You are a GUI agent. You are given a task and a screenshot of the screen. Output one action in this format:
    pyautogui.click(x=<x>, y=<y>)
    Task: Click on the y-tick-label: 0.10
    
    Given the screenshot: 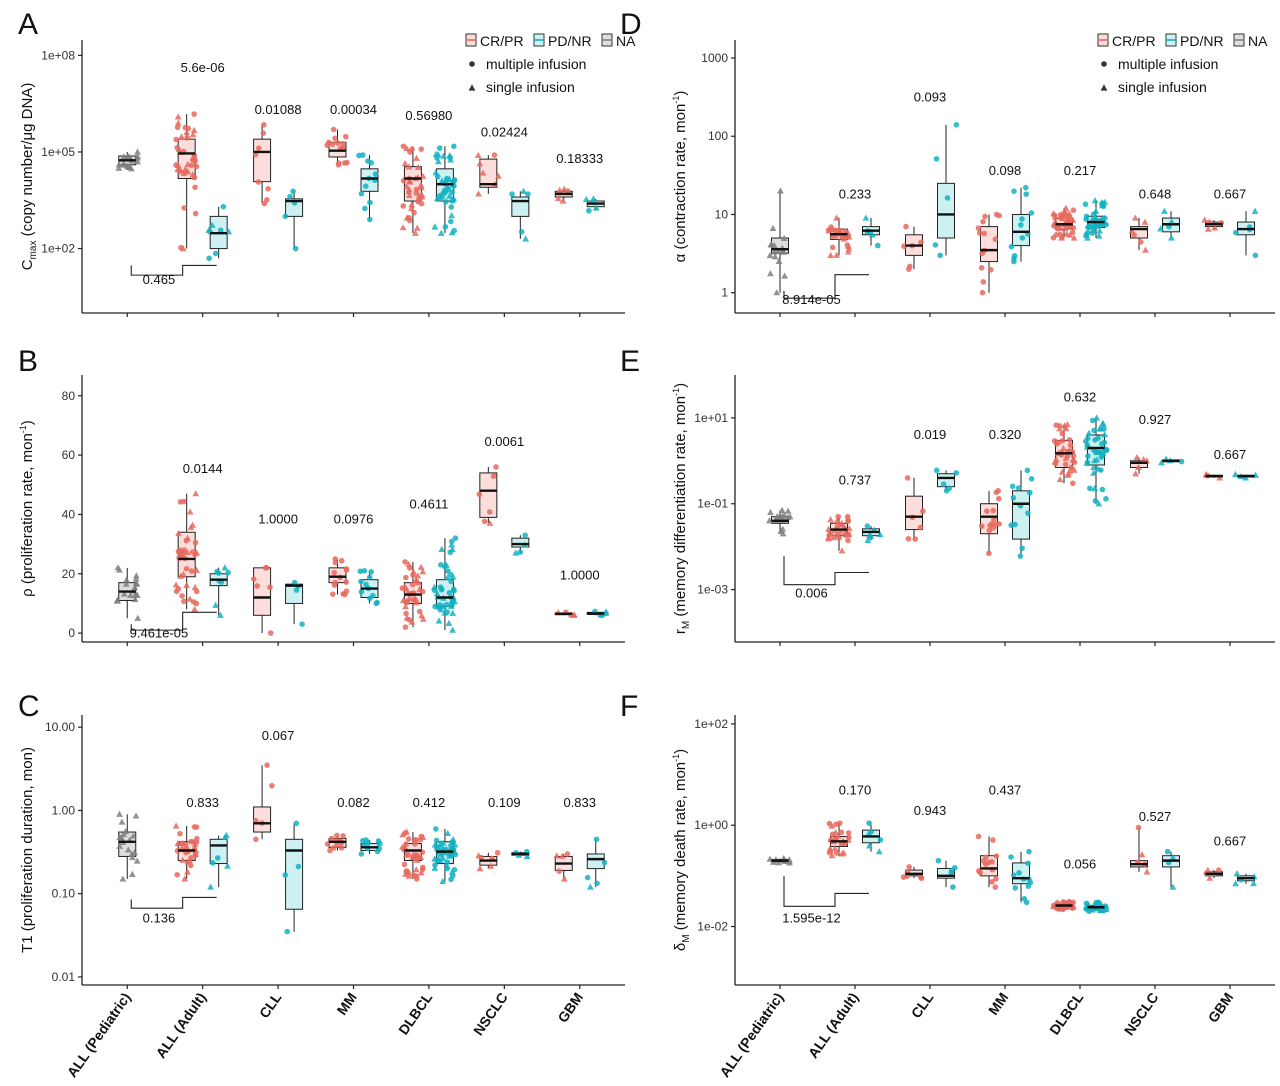 What is the action you would take?
    pyautogui.click(x=64, y=894)
    